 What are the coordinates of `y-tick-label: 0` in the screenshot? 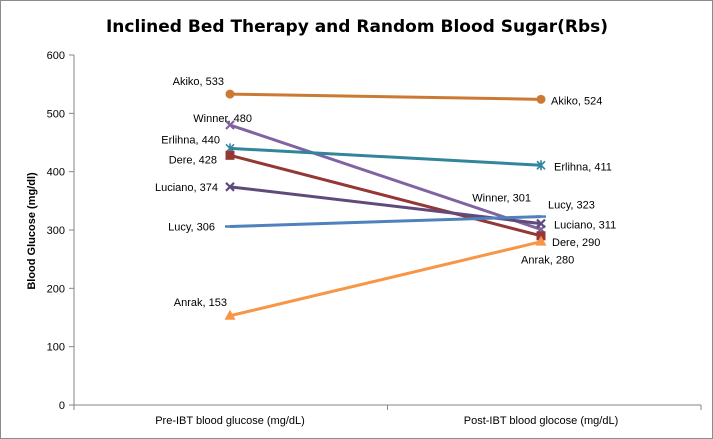 It's located at (62, 406).